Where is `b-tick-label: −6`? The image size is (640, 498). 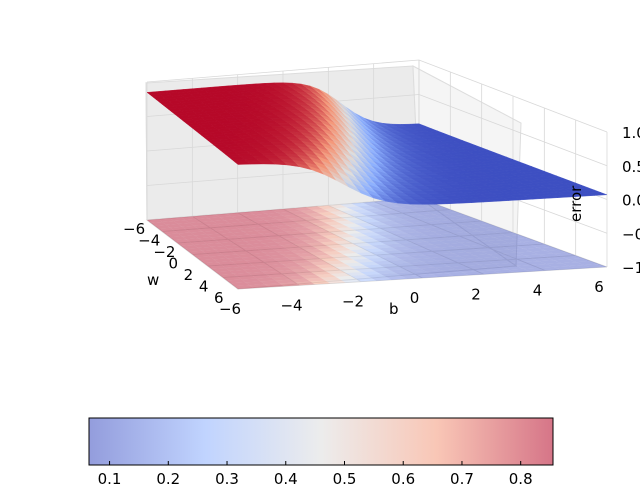
b-tick-label: −6 is located at coordinates (230, 309).